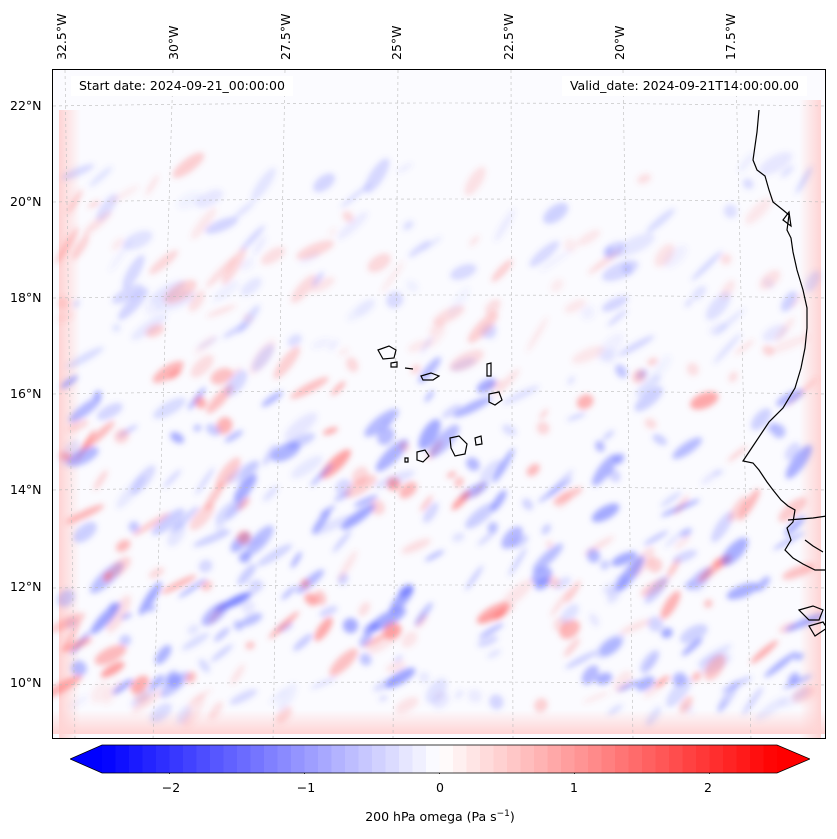  What do you see at coordinates (306, 787) in the screenshot?
I see `colorbar-tick-label: −1` at bounding box center [306, 787].